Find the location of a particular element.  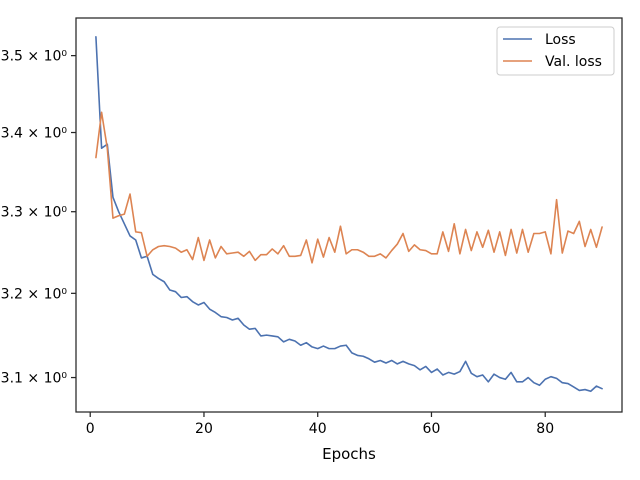

x-tick-label: 0 is located at coordinates (90, 429).